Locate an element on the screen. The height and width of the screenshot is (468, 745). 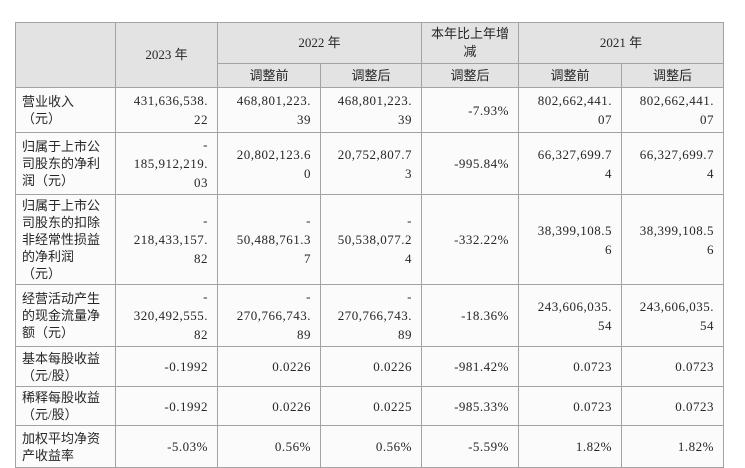
cell-2022-post: - 270,766,743. 89 is located at coordinates (371, 315).